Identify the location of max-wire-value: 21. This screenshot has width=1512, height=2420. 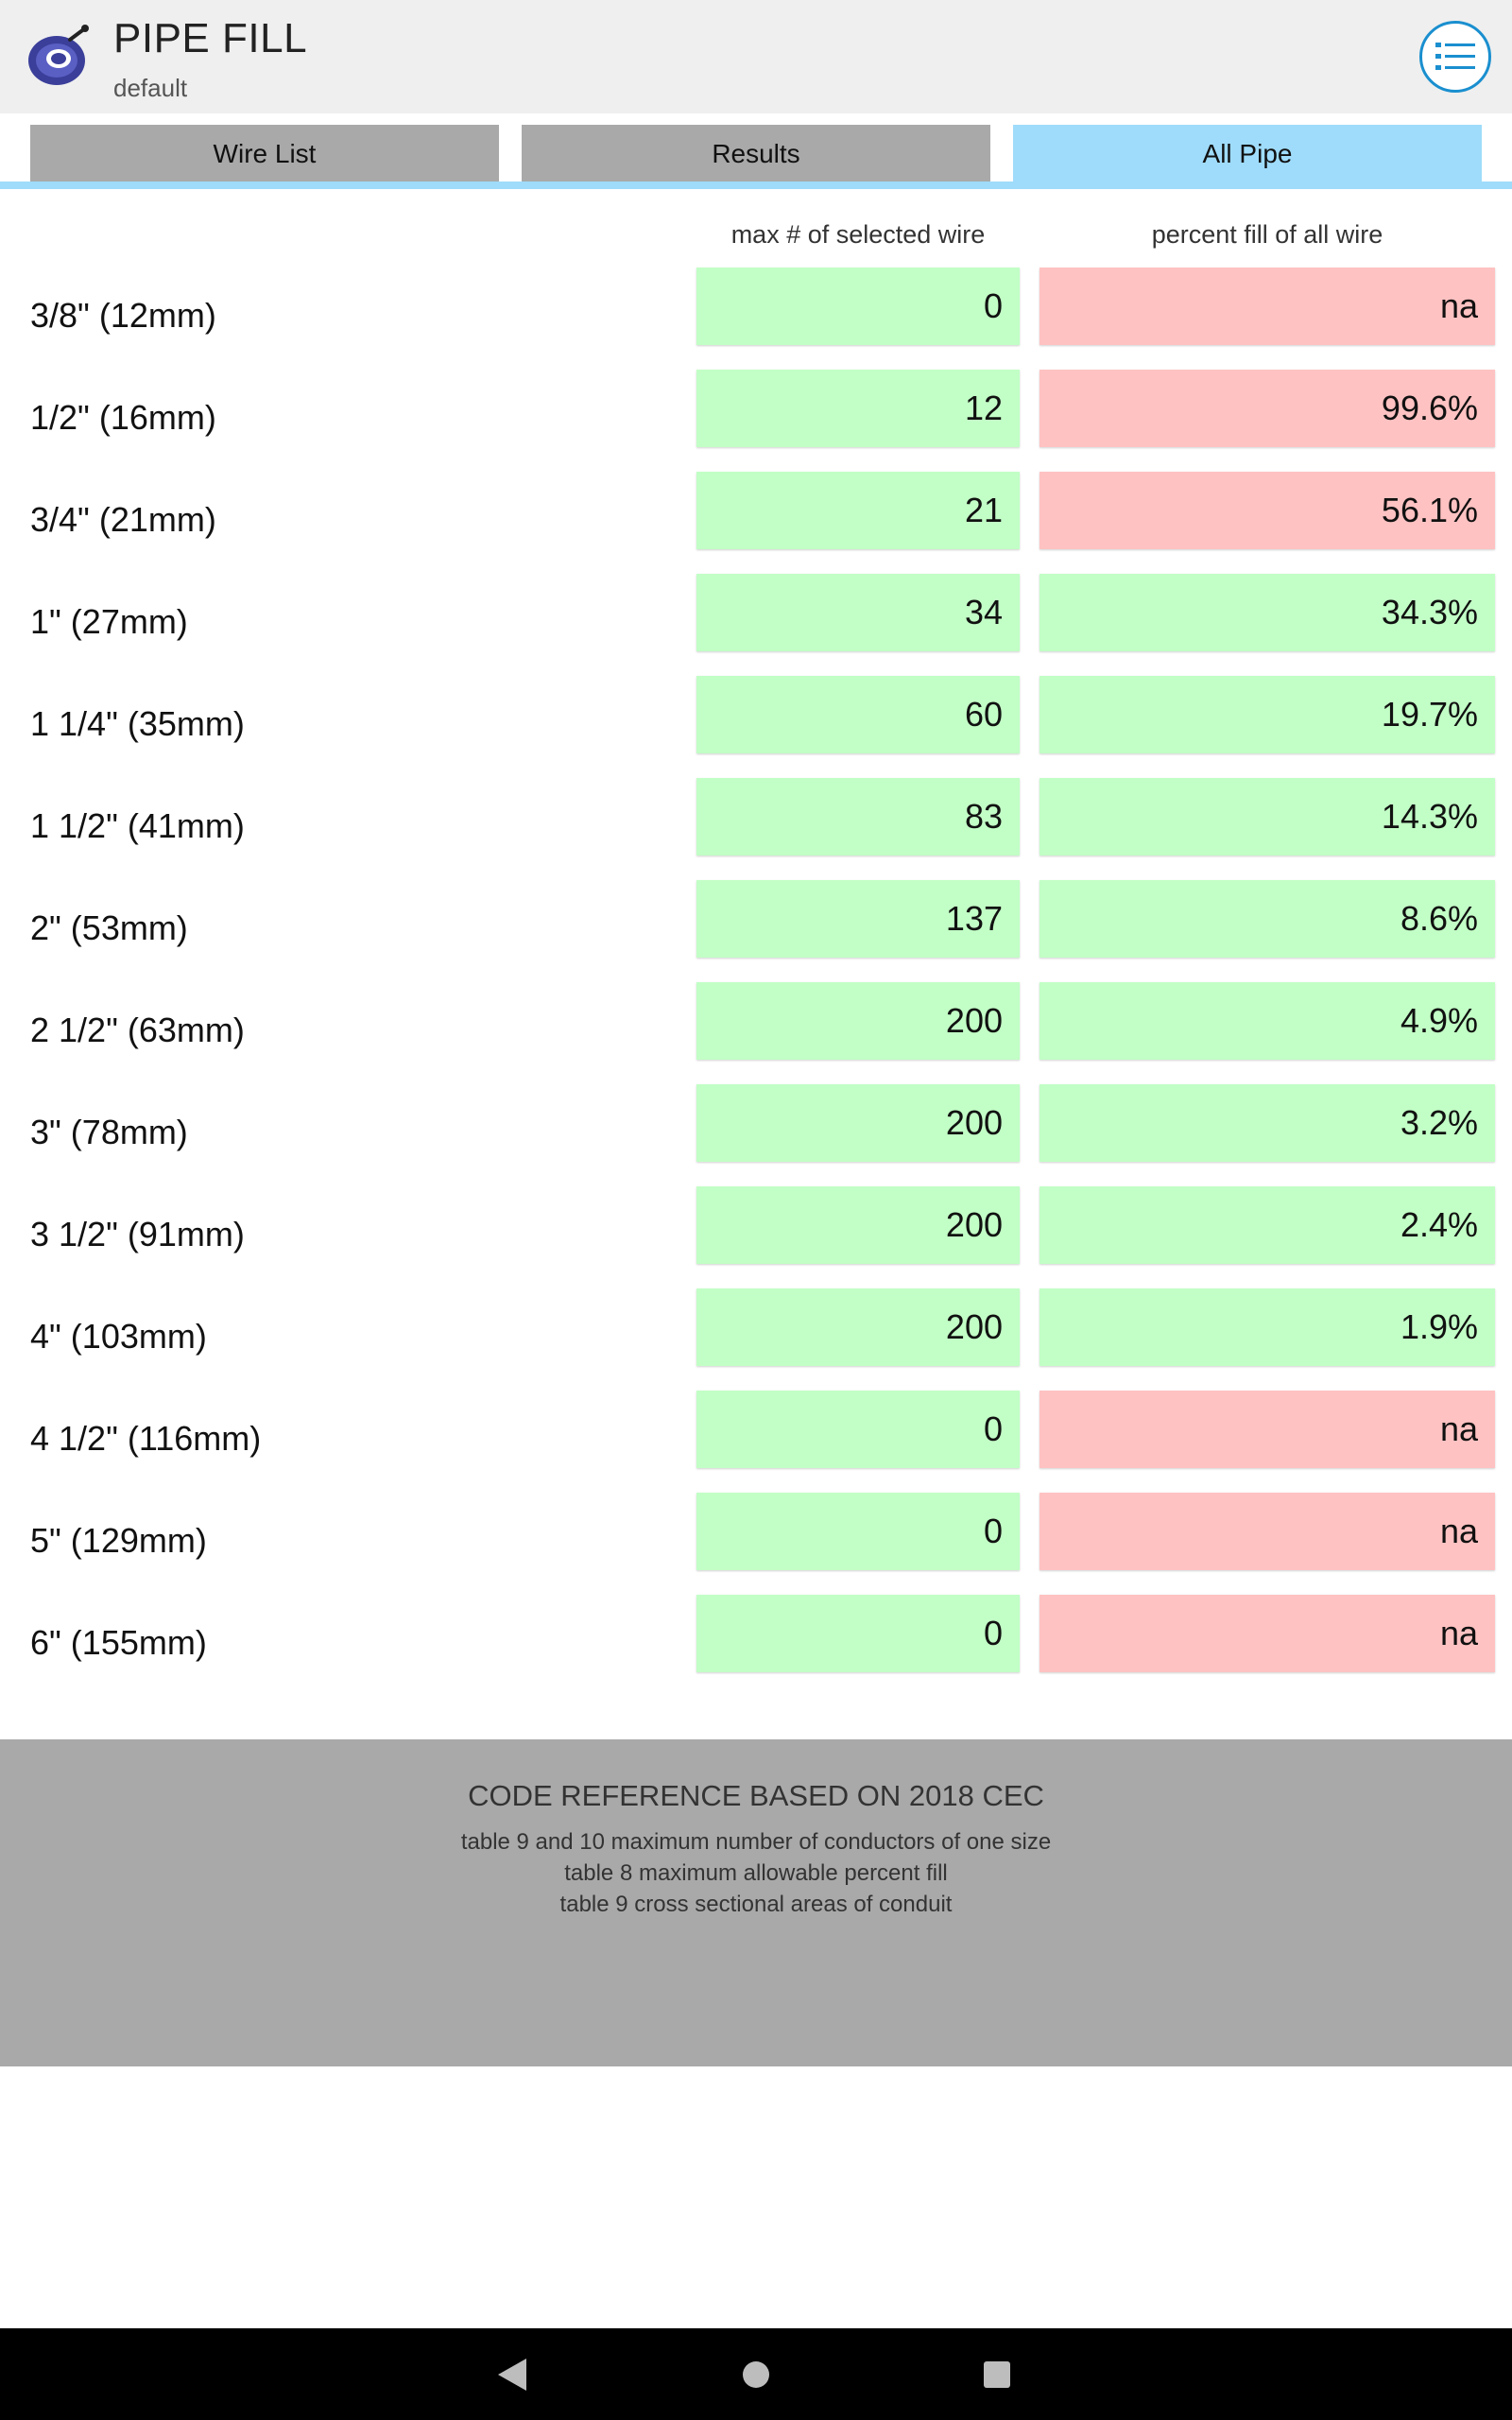
(858, 511).